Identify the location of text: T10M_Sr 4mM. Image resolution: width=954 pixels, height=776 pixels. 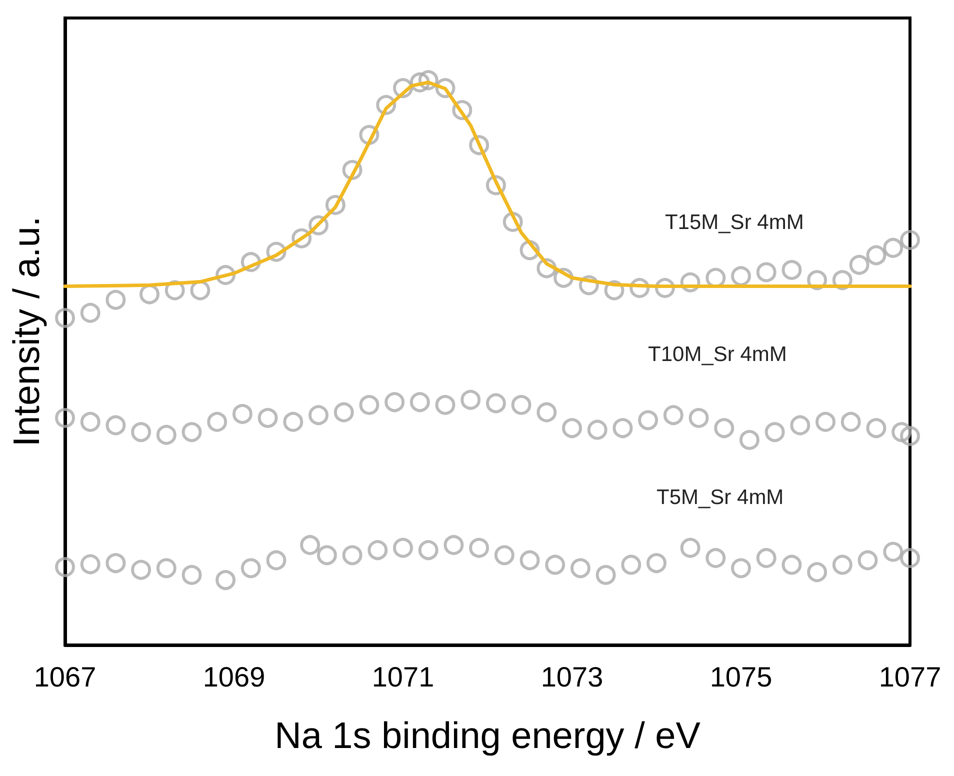
(717, 354).